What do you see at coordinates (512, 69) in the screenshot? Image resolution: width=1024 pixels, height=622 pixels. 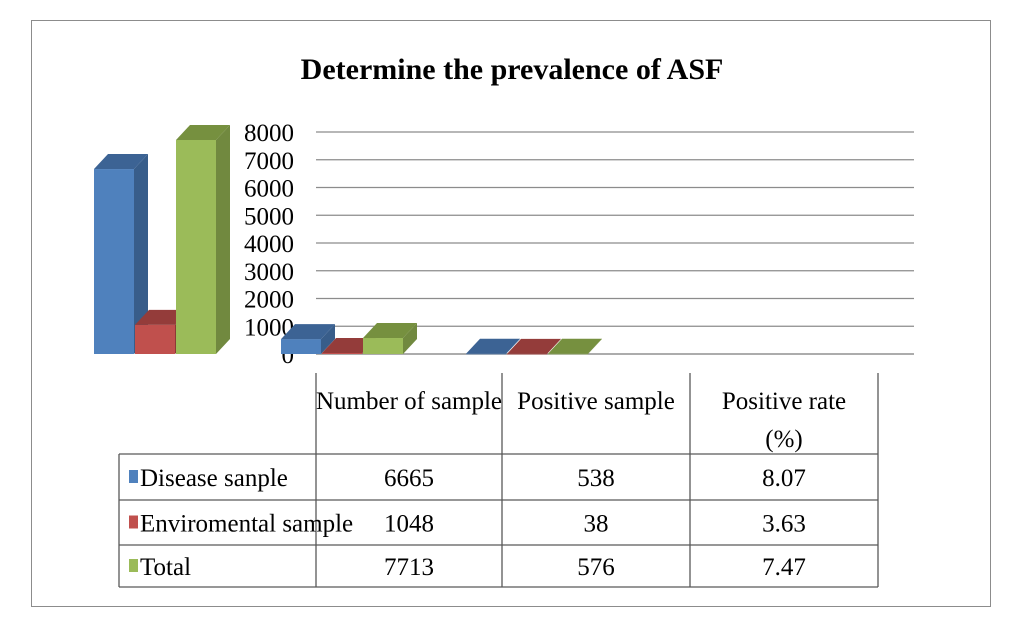 I see `chart-title: Determine the prevalence of ASF` at bounding box center [512, 69].